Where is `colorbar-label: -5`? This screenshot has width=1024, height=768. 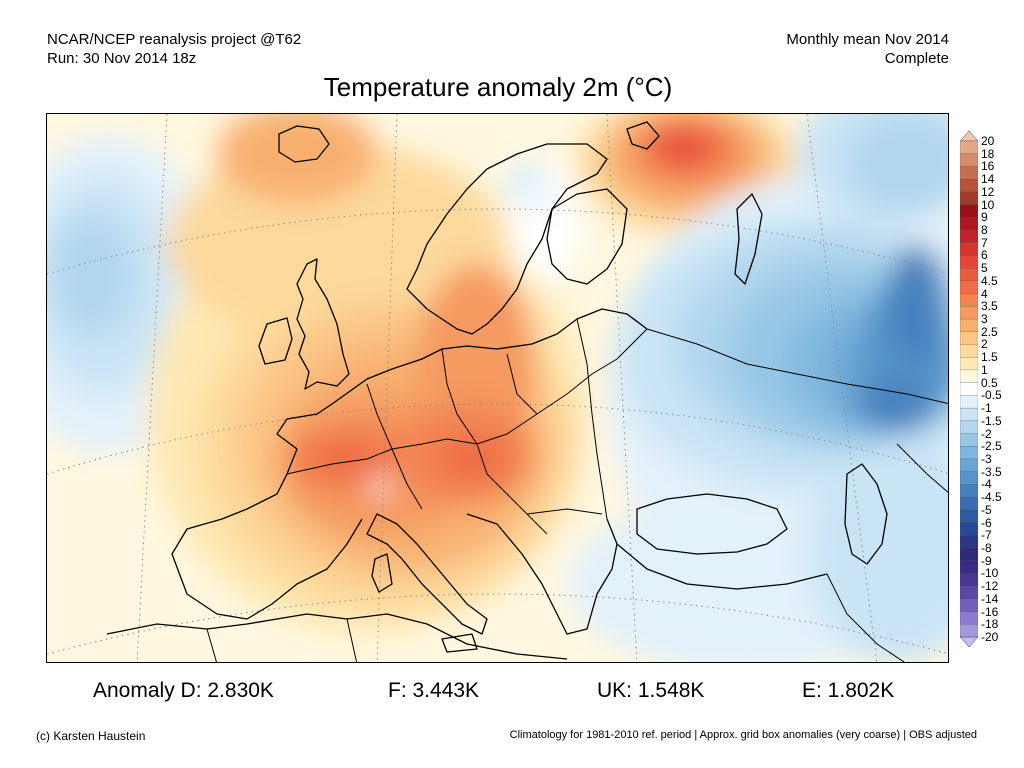 colorbar-label: -5 is located at coordinates (986, 509).